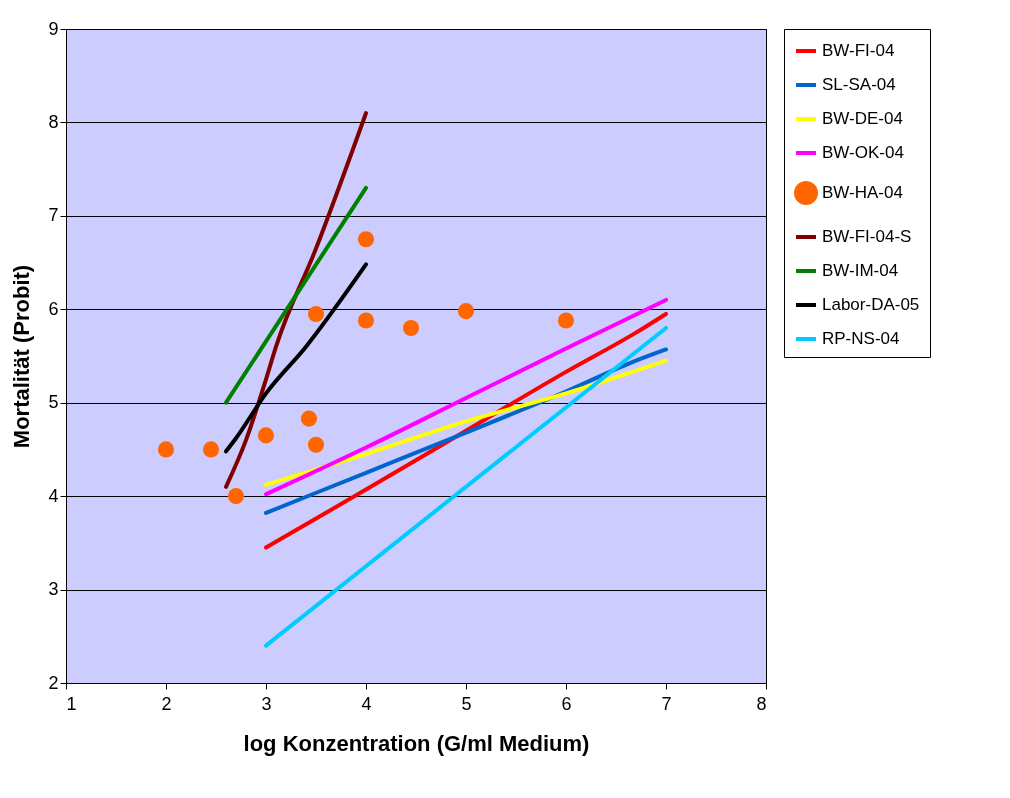 The height and width of the screenshot is (798, 1010). Describe the element at coordinates (53, 28) in the screenshot. I see `y-tick-label: 9` at that location.